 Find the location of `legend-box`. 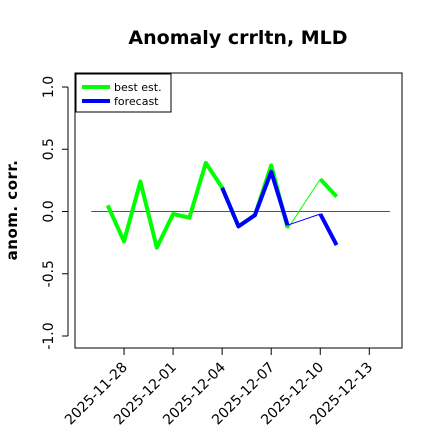

legend-box is located at coordinates (123, 93).